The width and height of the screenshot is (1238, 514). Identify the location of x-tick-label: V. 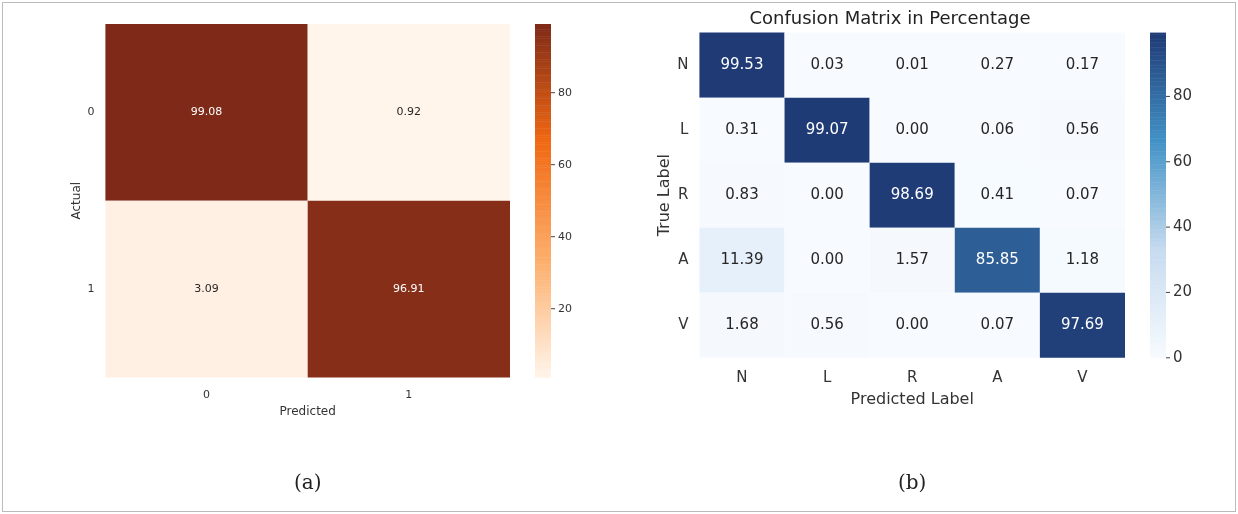
(1083, 376).